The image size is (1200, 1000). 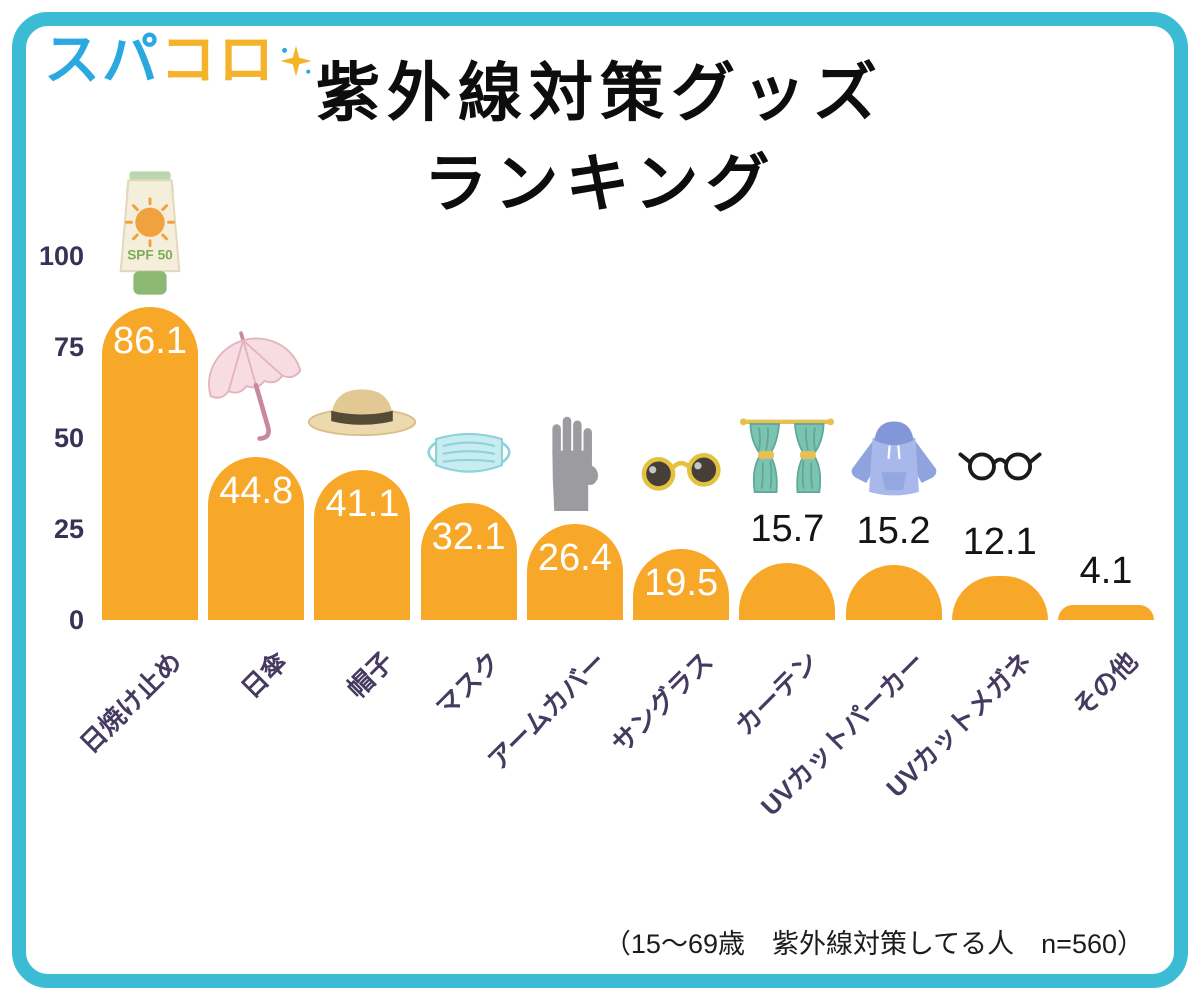 What do you see at coordinates (873, 944) in the screenshot?
I see `footnote: （15〜69歳 紫外線対策してる人 n=560）` at bounding box center [873, 944].